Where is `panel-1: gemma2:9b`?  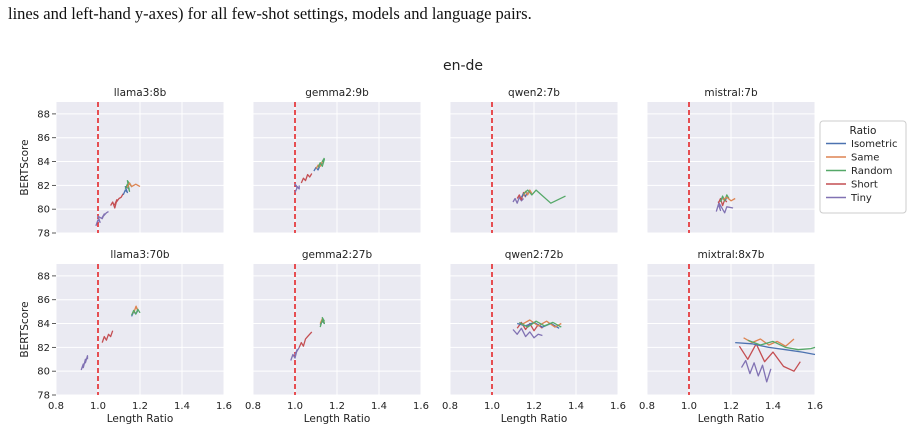
panel-1: gemma2:9b is located at coordinates (337, 160).